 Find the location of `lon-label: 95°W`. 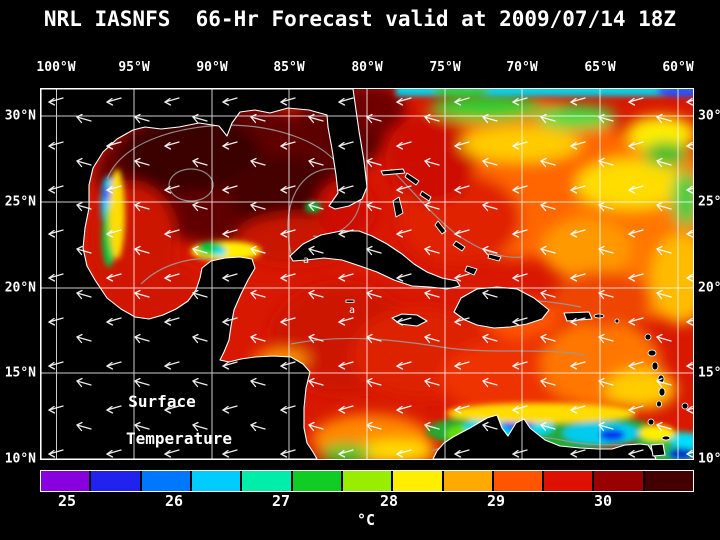

lon-label: 95°W is located at coordinates (134, 67).